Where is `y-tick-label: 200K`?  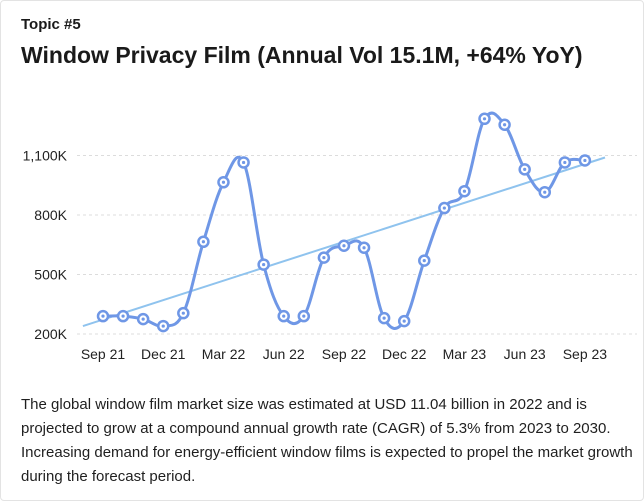 y-tick-label: 200K is located at coordinates (50, 334).